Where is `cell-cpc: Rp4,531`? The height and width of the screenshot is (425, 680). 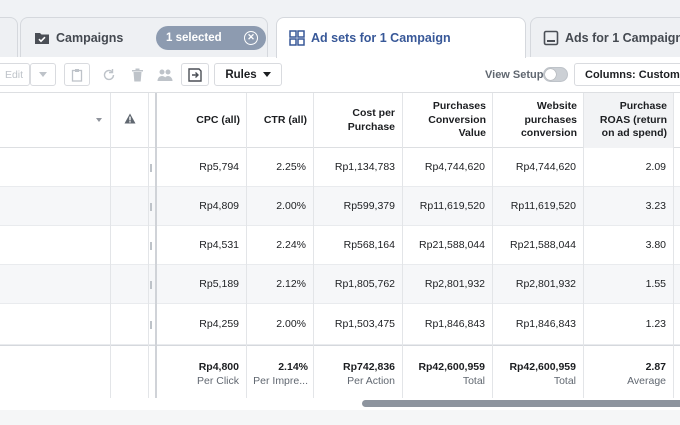 cell-cpc: Rp4,531 is located at coordinates (219, 245).